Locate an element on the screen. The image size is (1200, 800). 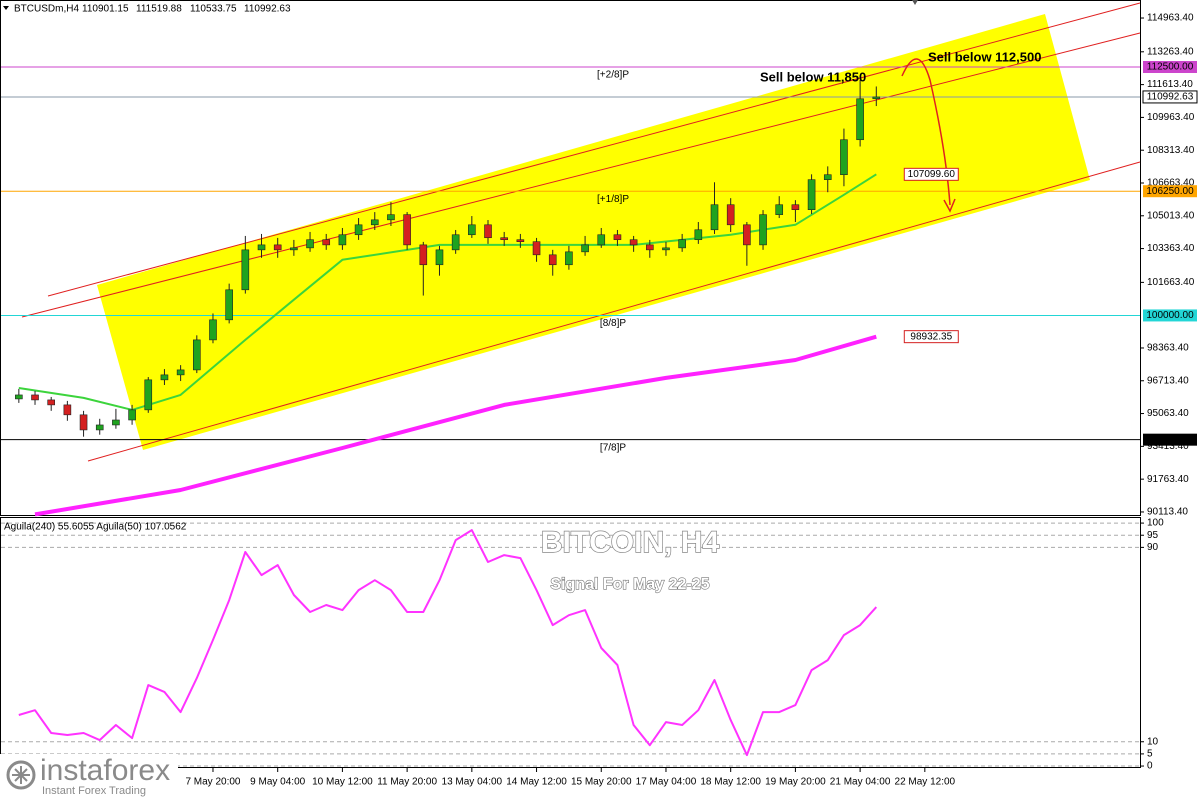
ma-label: 98932.35 is located at coordinates (931, 336).